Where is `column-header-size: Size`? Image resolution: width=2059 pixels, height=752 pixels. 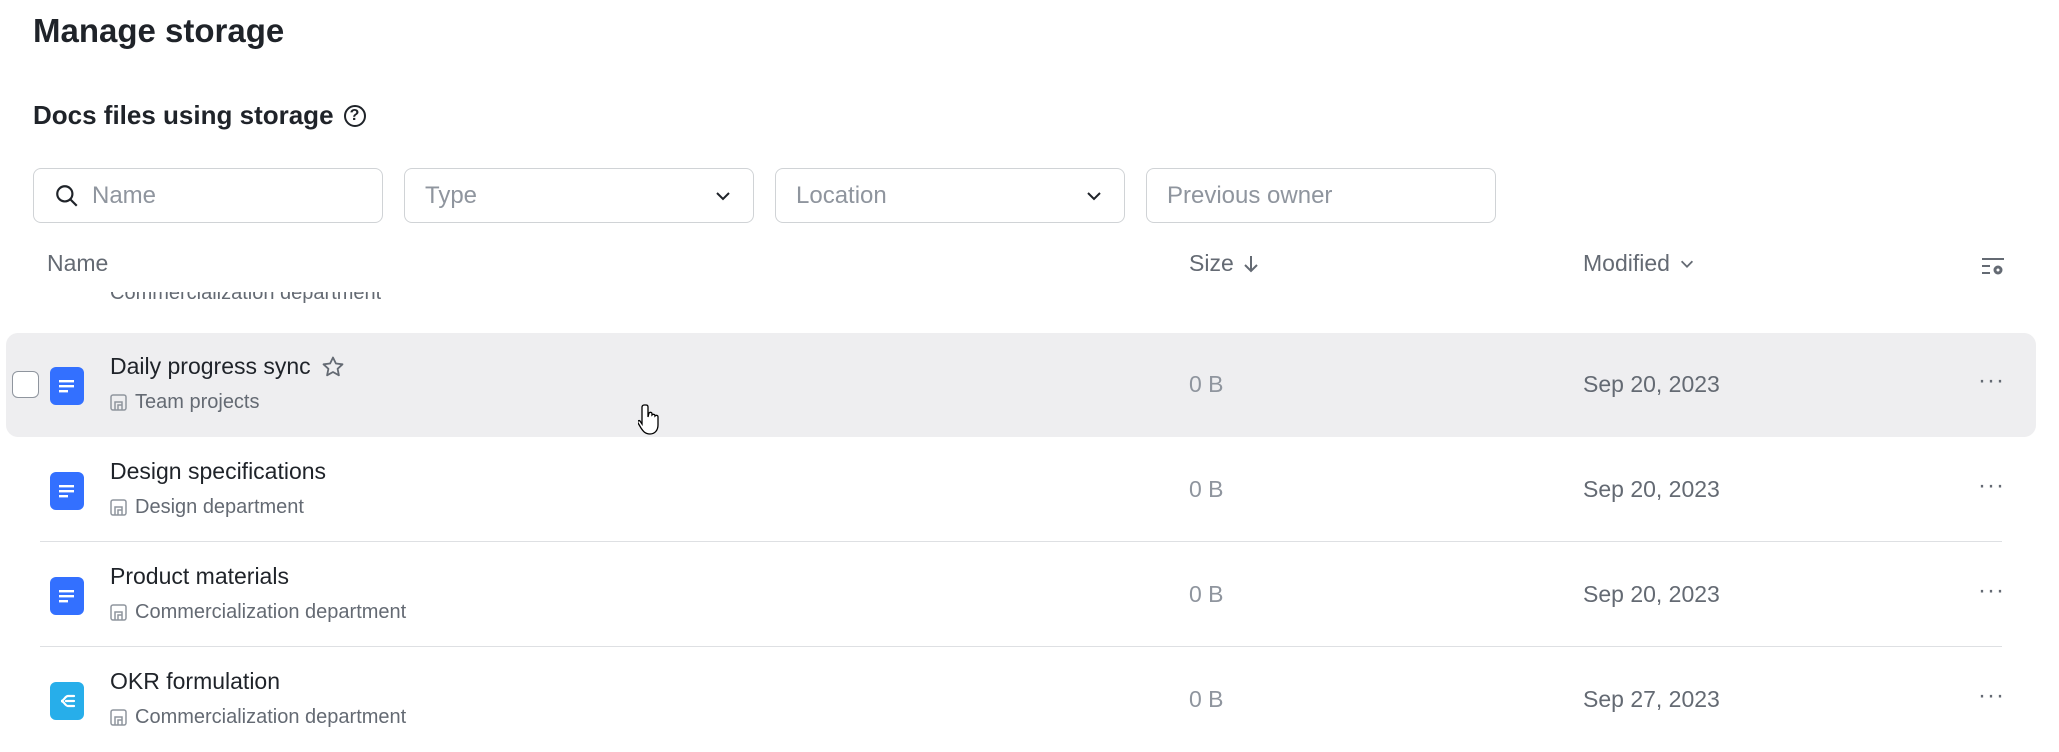 column-header-size: Size is located at coordinates (1224, 263).